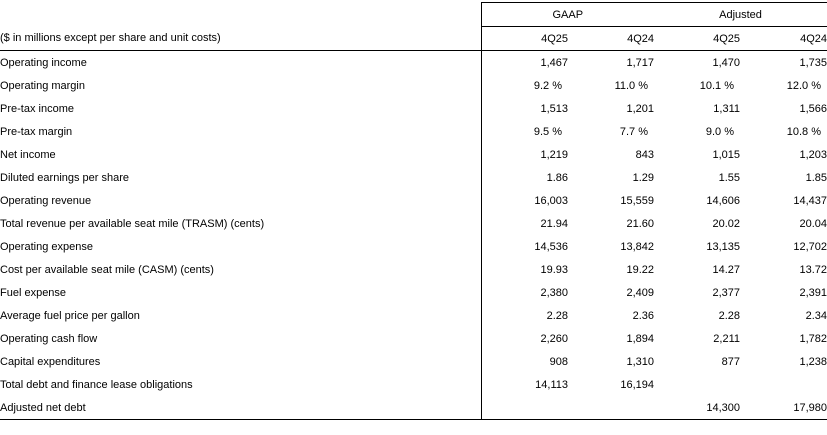 This screenshot has height=435, width=827. What do you see at coordinates (637, 384) in the screenshot?
I see `cell-value: 16,194` at bounding box center [637, 384].